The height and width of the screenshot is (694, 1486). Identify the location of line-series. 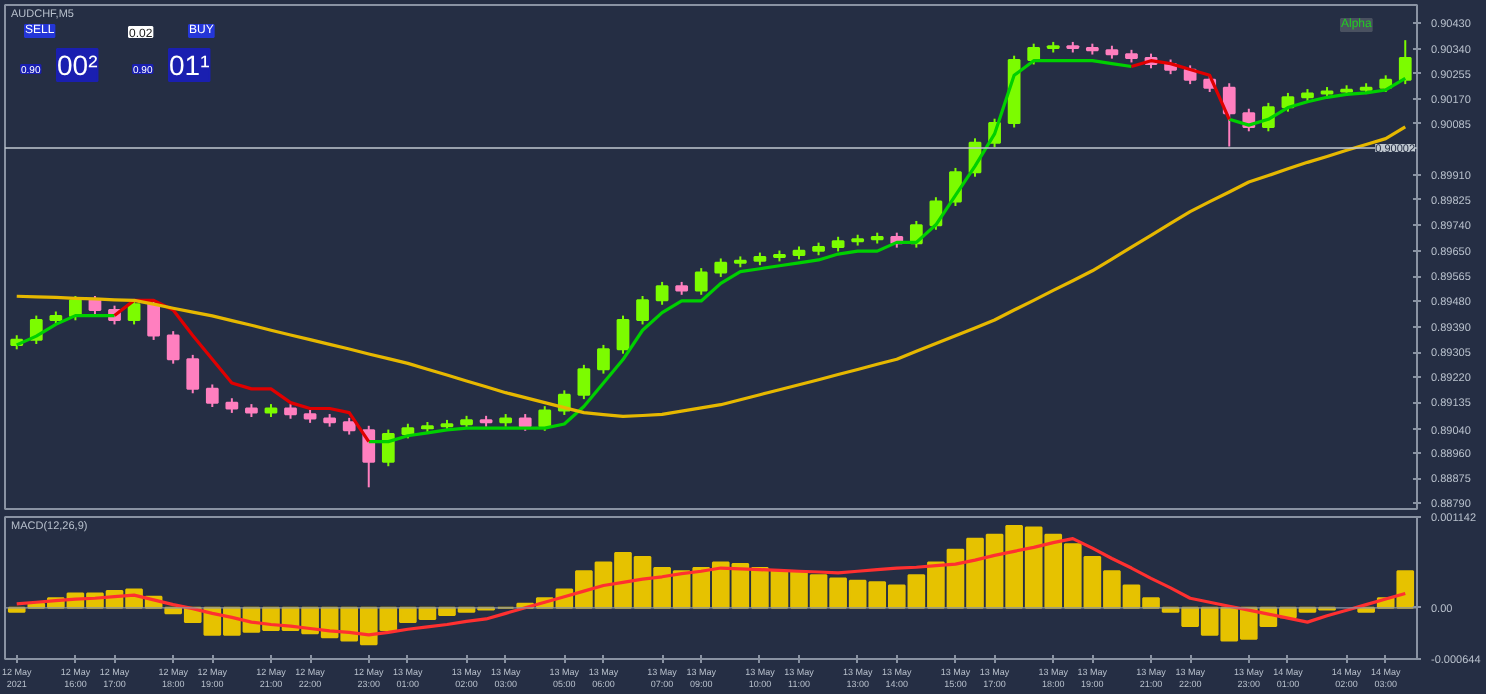
(711, 587).